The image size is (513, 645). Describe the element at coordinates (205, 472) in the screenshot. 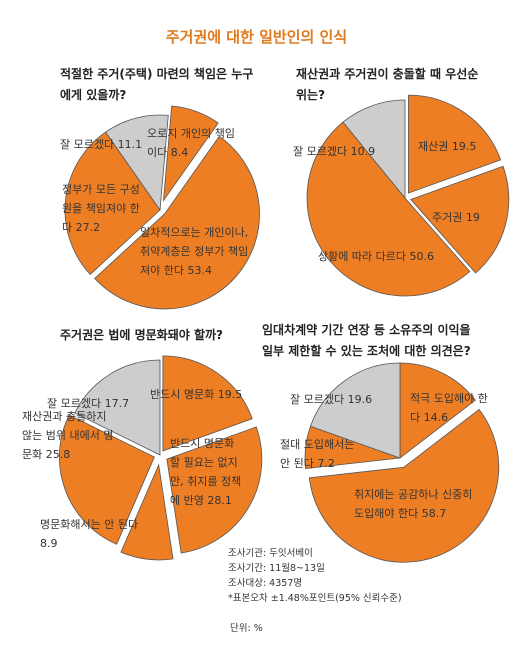

I see `pie-3-label-2: 반드시 명문화 할 필요는 없지 만, 취지를 정책 에 반영 28.1` at that location.